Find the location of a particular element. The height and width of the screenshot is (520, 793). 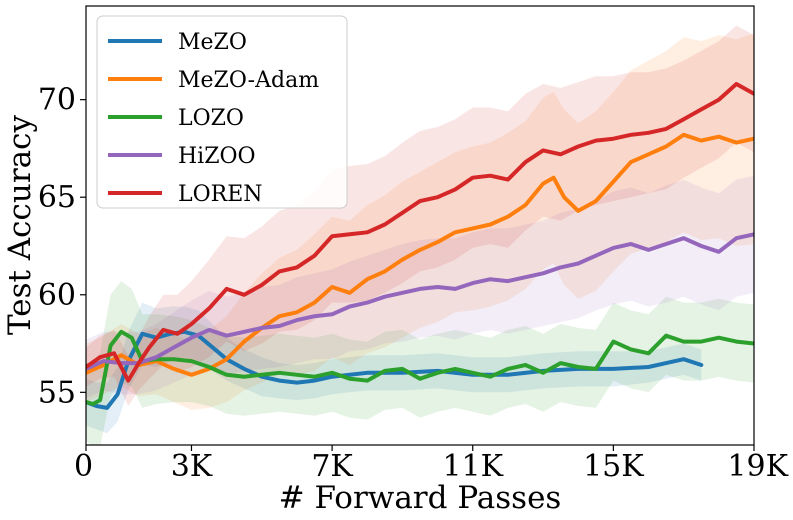

x-axis-ticks: 0 3K 7K 11K 15K 19K is located at coordinates (431, 464).